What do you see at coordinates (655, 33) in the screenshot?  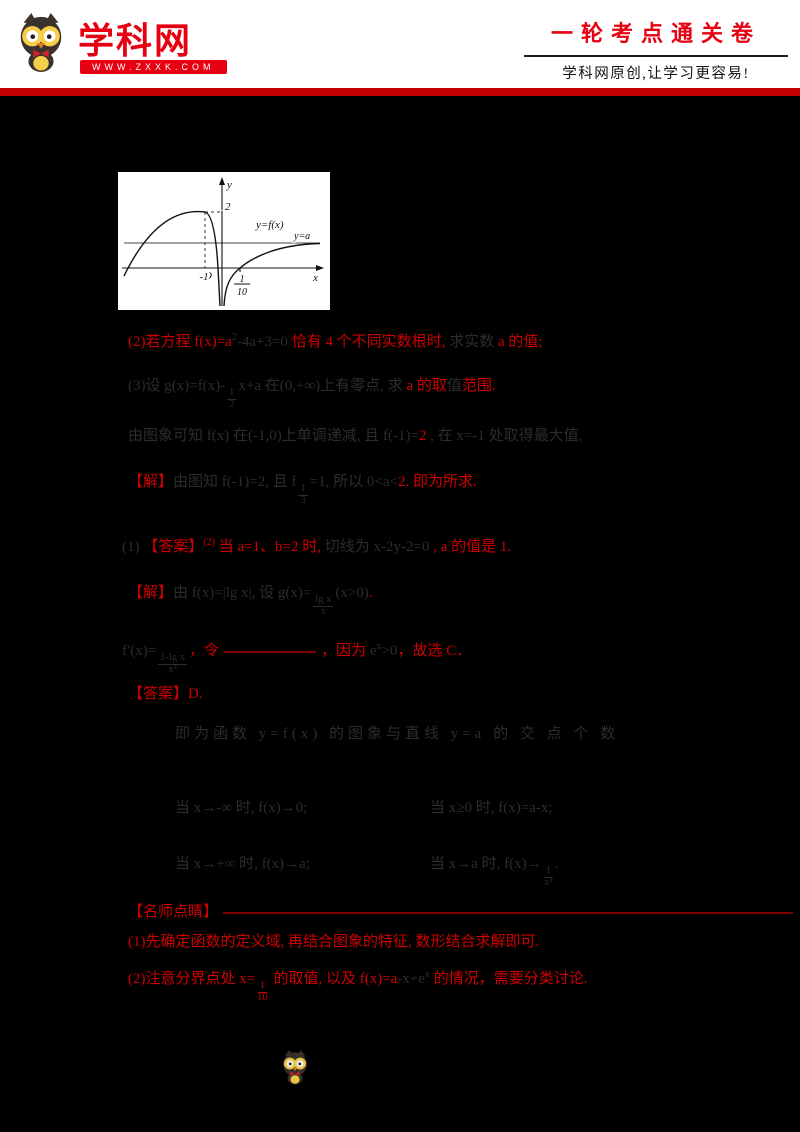 I see `edition-title: 一轮考点通关卷` at bounding box center [655, 33].